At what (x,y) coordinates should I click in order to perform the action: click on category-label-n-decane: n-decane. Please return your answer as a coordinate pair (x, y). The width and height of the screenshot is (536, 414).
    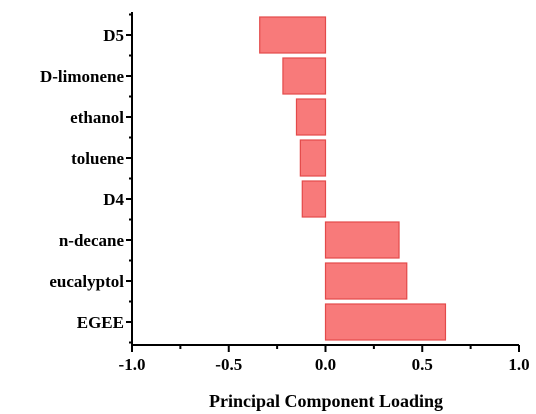
    Looking at the image, I should click on (92, 240).